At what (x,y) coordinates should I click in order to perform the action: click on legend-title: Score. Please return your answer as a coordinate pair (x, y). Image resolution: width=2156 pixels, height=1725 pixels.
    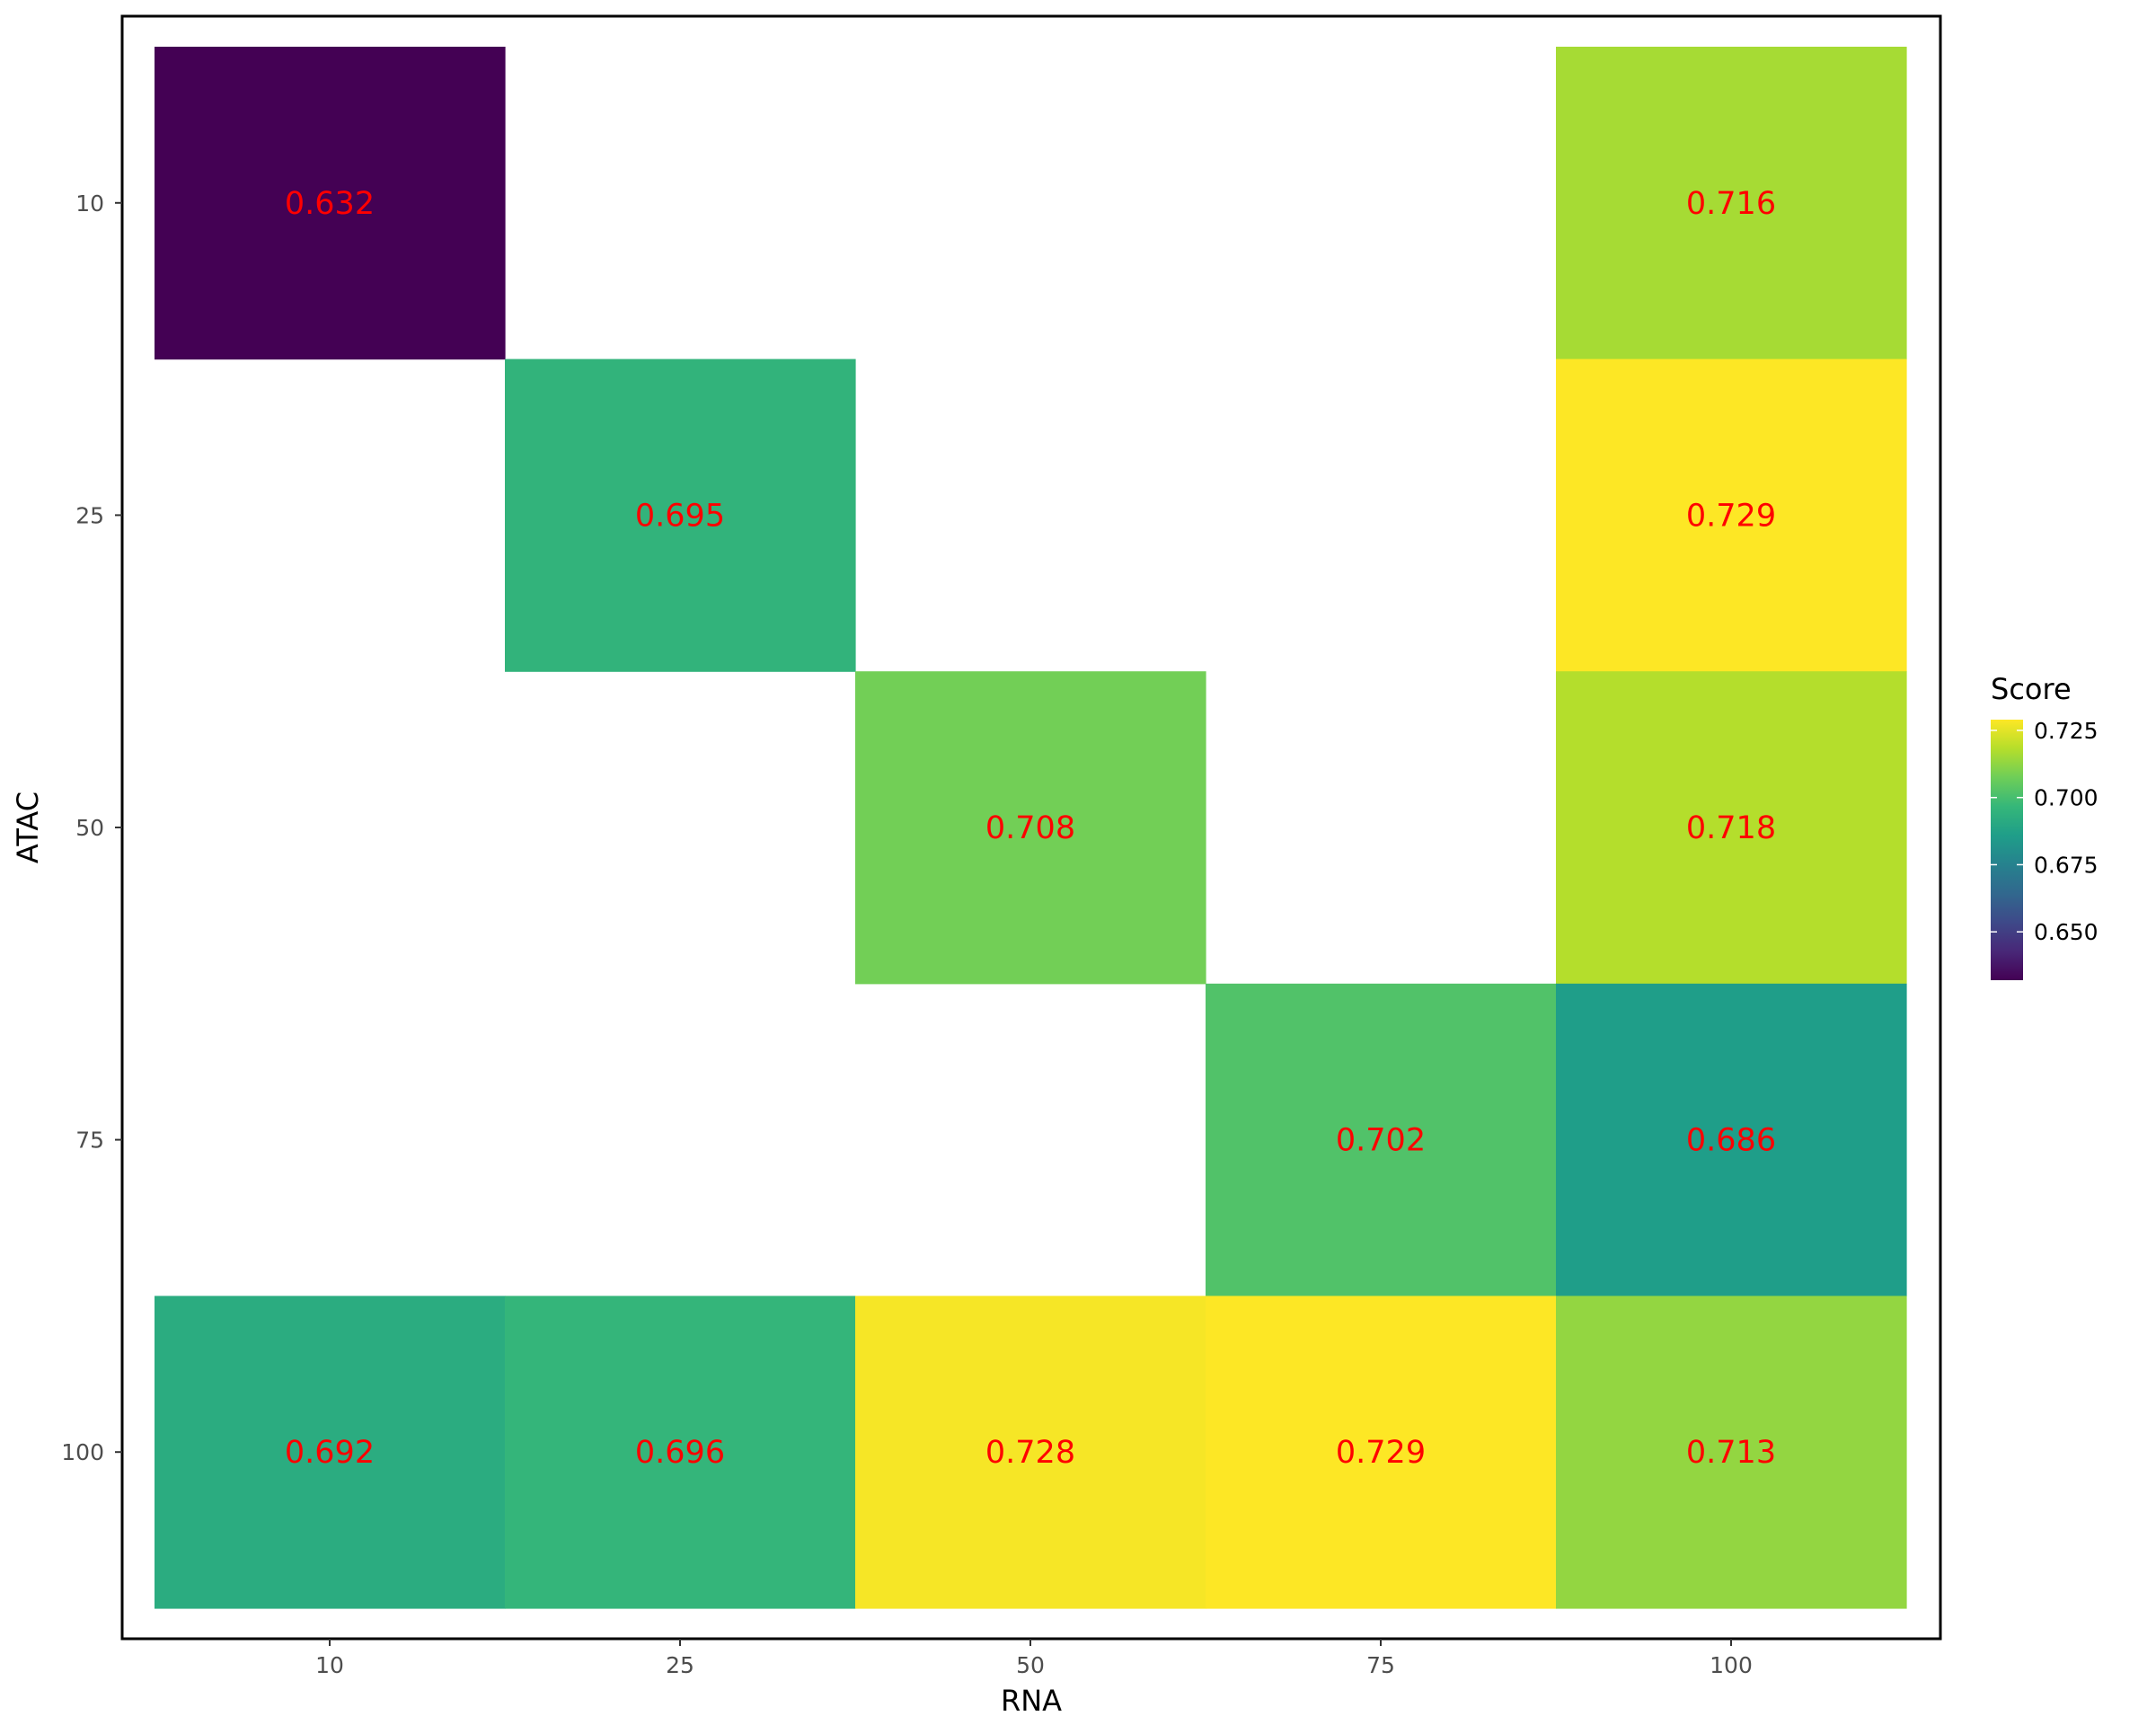
    Looking at the image, I should click on (2032, 689).